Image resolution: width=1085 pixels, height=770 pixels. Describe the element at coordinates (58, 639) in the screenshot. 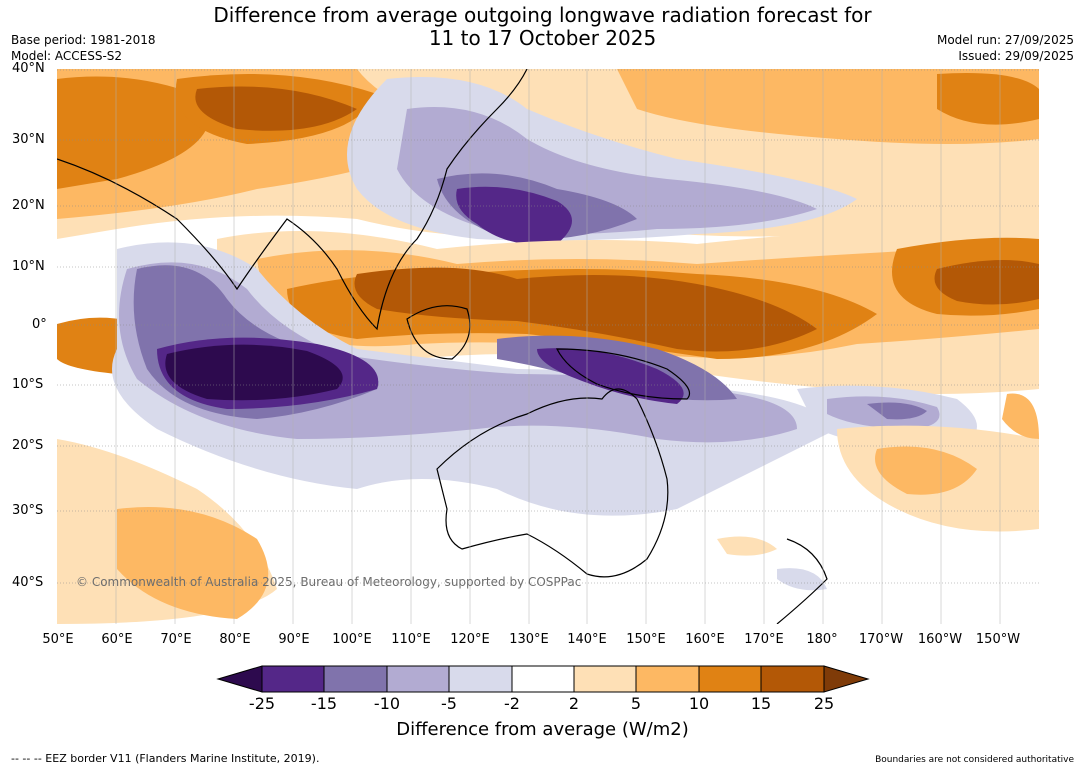

I see `lon-label: 50°E` at that location.